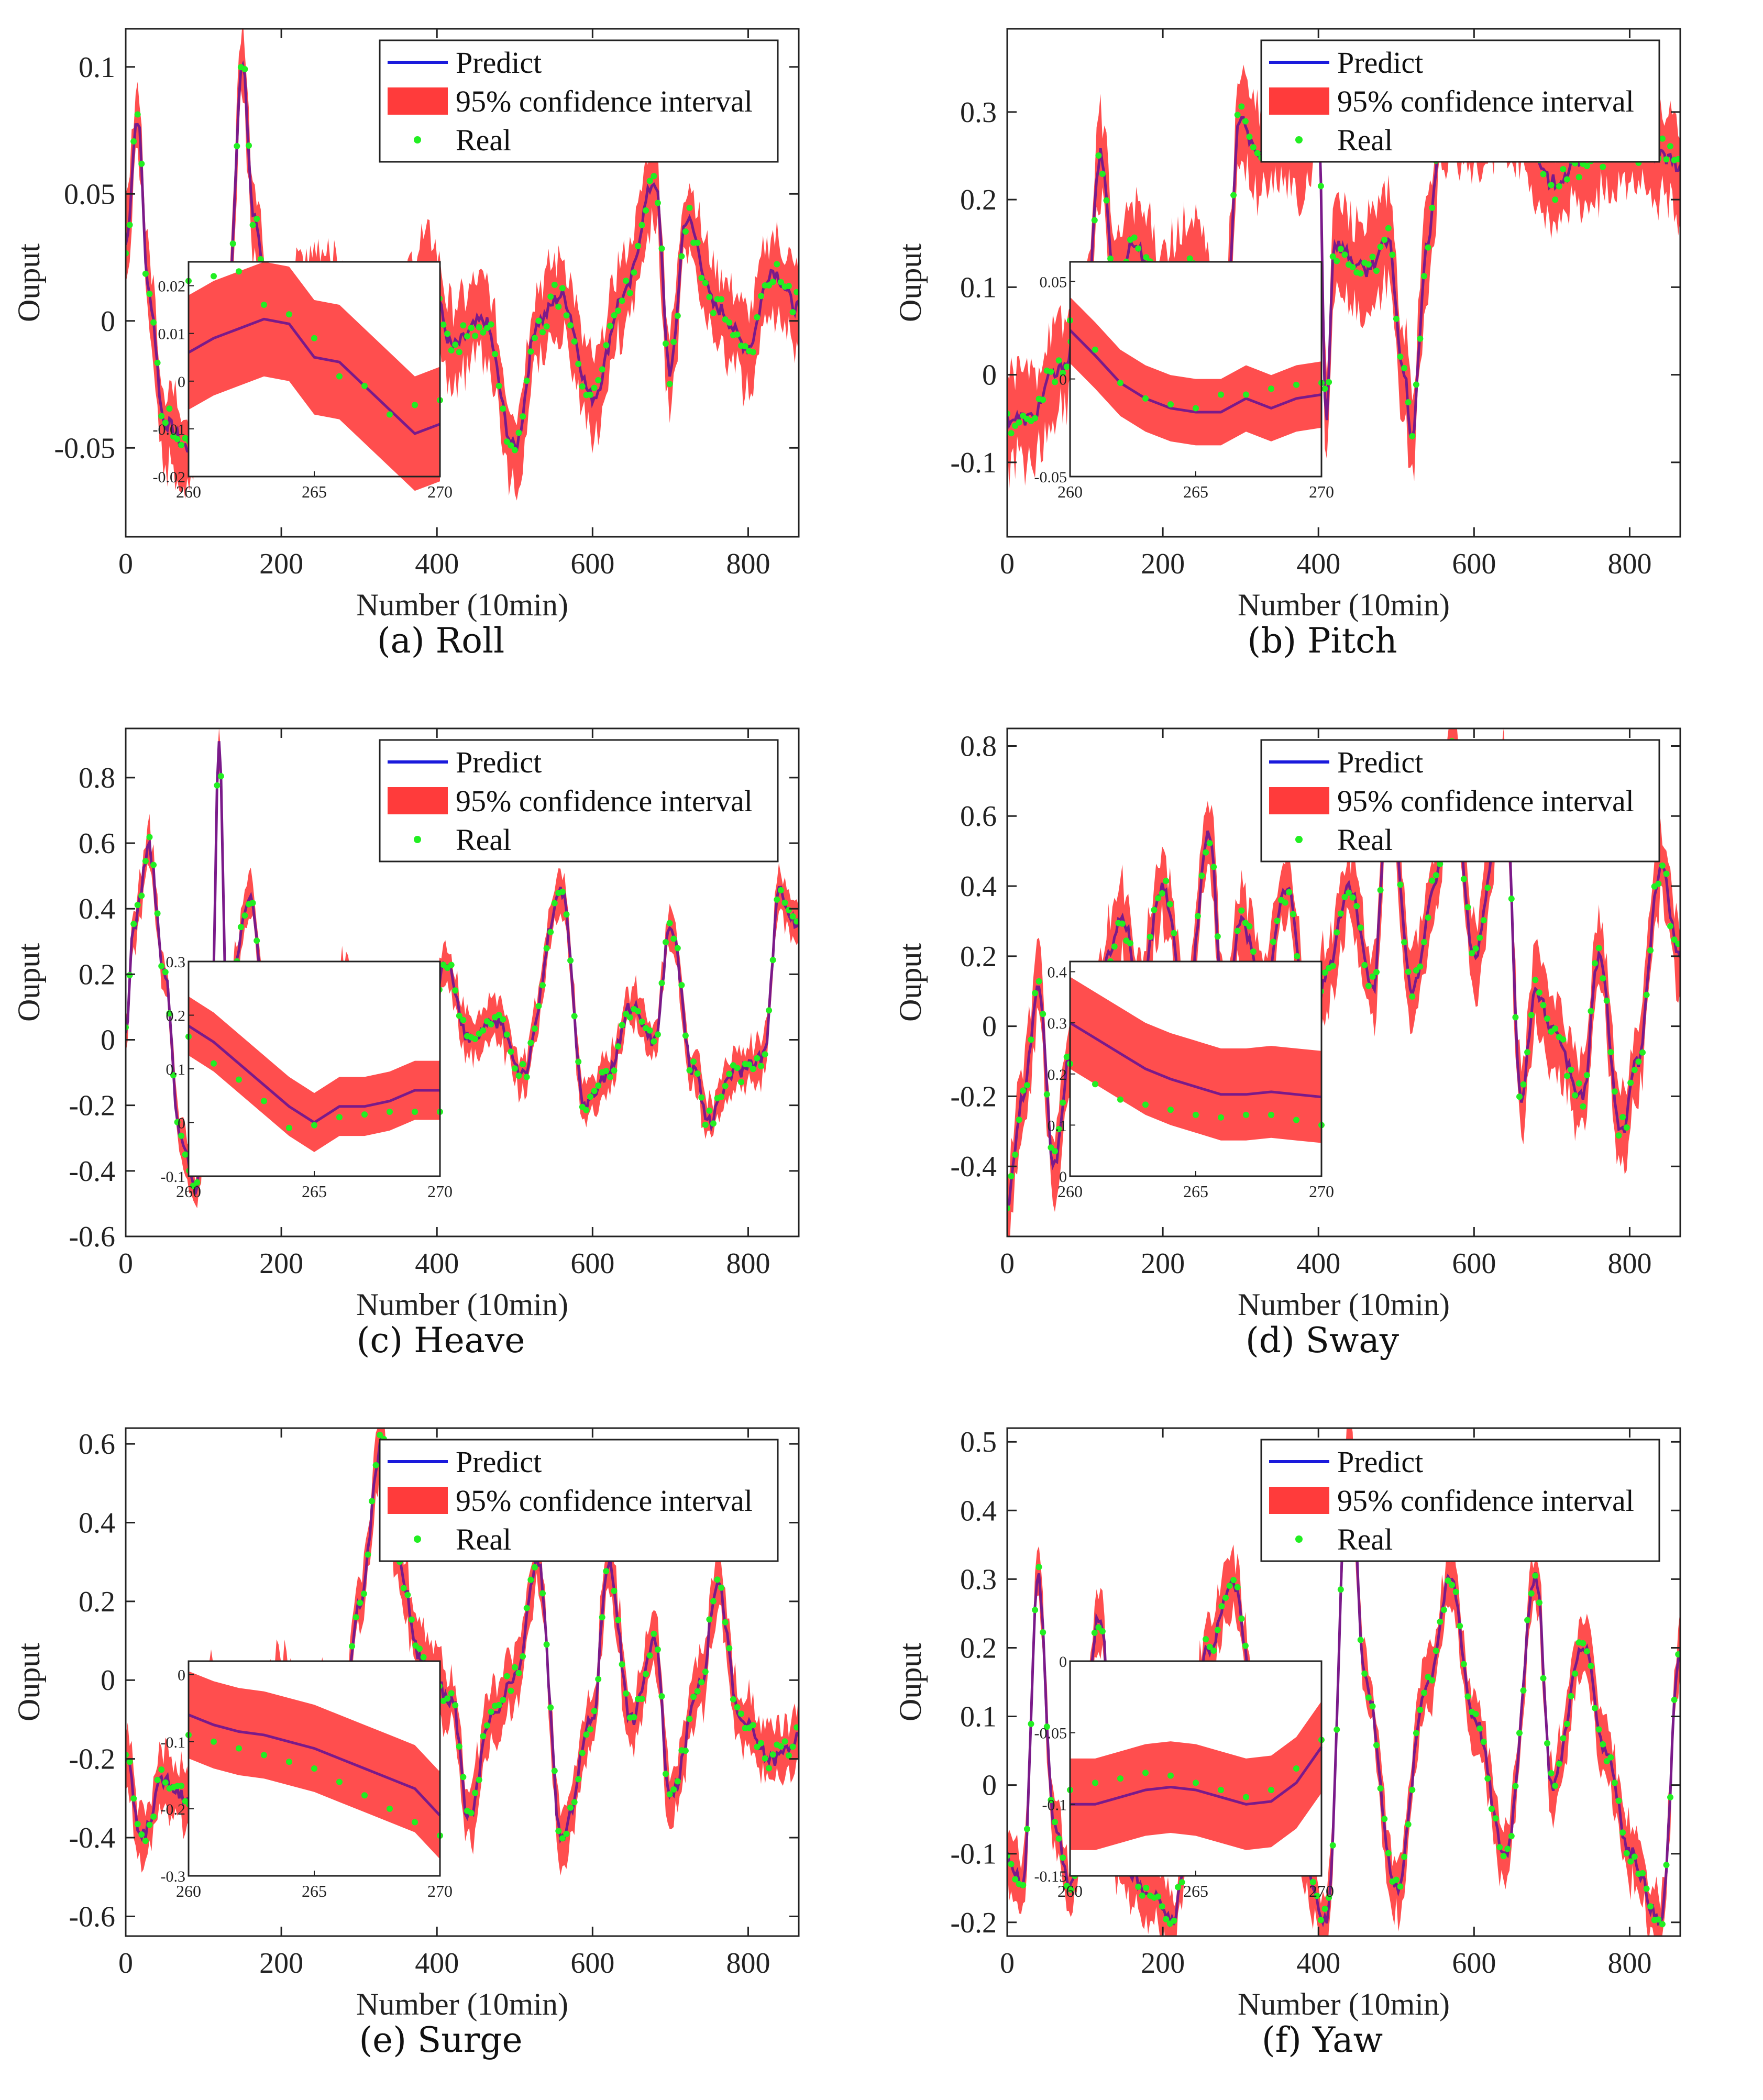 Image resolution: width=1763 pixels, height=2100 pixels. I want to click on y-tick-label: 0.6, so click(978, 816).